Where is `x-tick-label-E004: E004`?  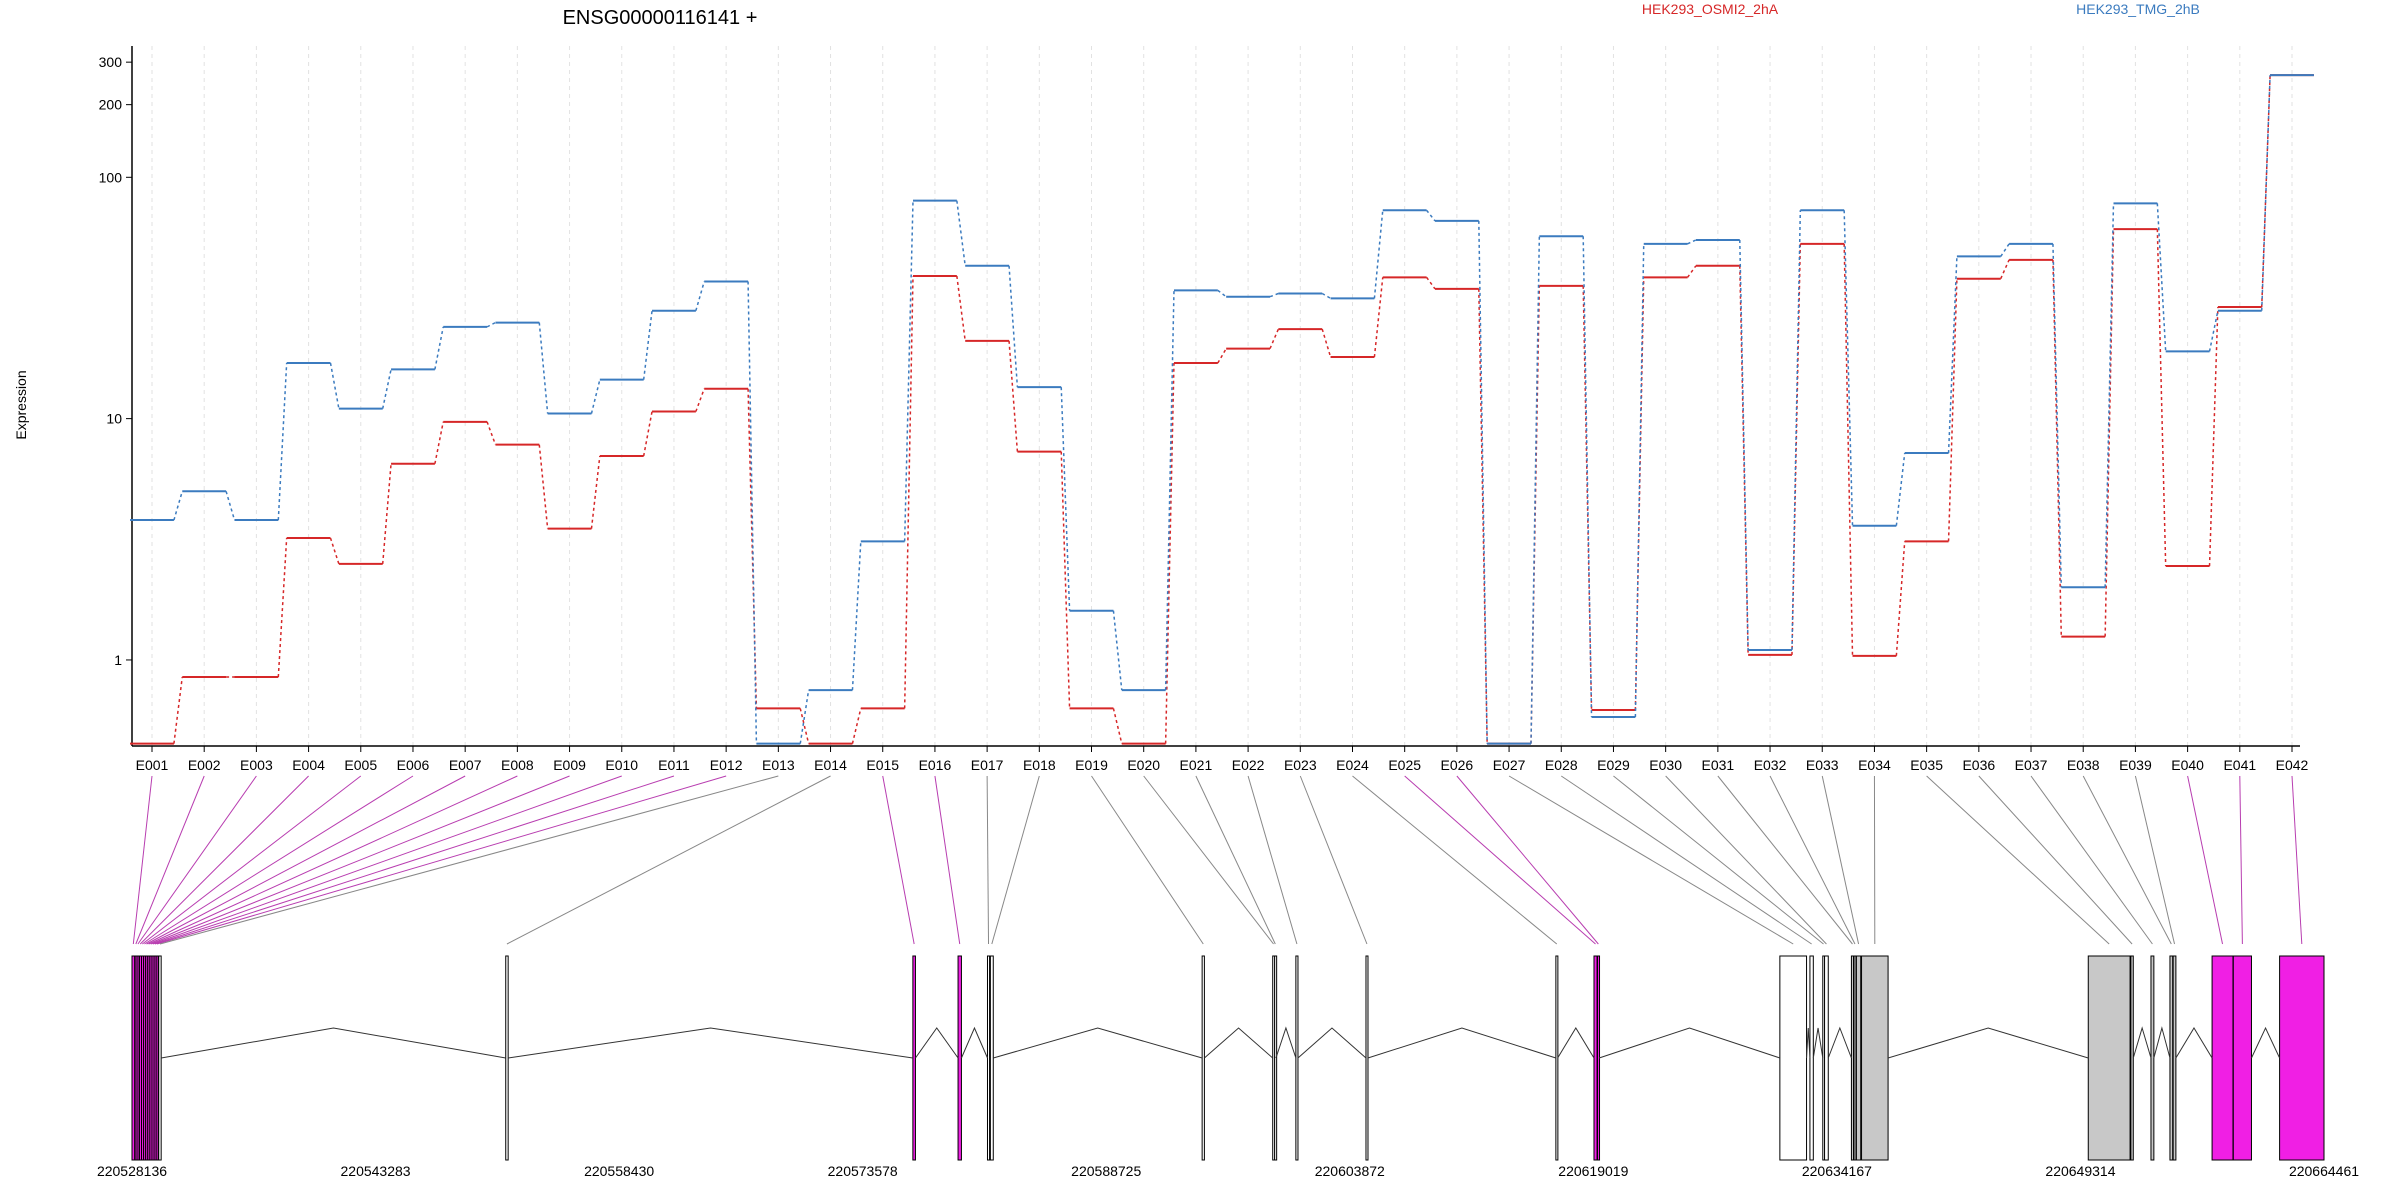
x-tick-label-E004: E004 is located at coordinates (308, 765).